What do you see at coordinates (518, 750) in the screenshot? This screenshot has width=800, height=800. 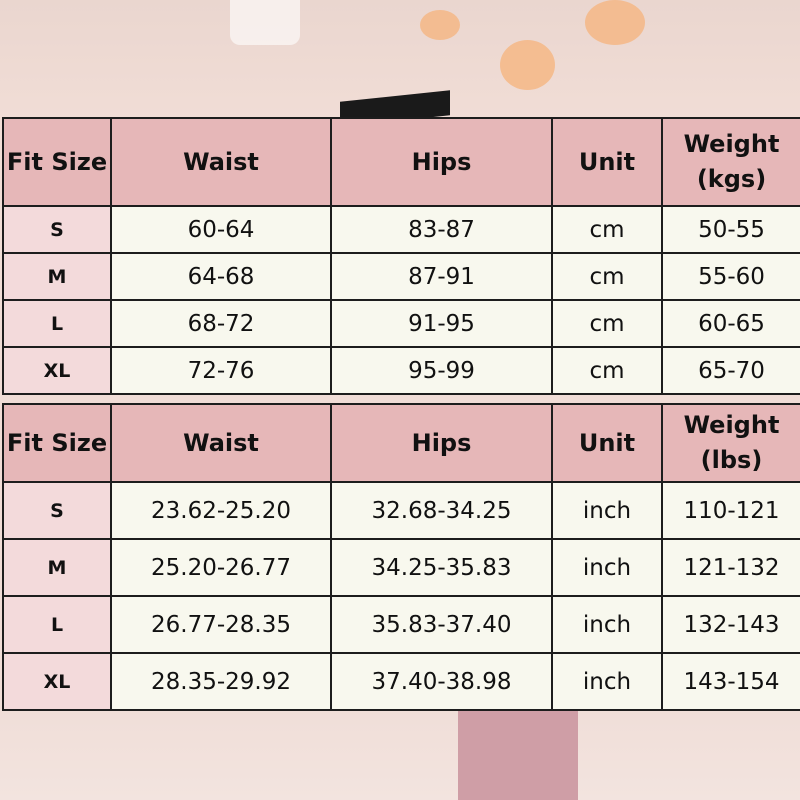 I see `fabric-decoration` at bounding box center [518, 750].